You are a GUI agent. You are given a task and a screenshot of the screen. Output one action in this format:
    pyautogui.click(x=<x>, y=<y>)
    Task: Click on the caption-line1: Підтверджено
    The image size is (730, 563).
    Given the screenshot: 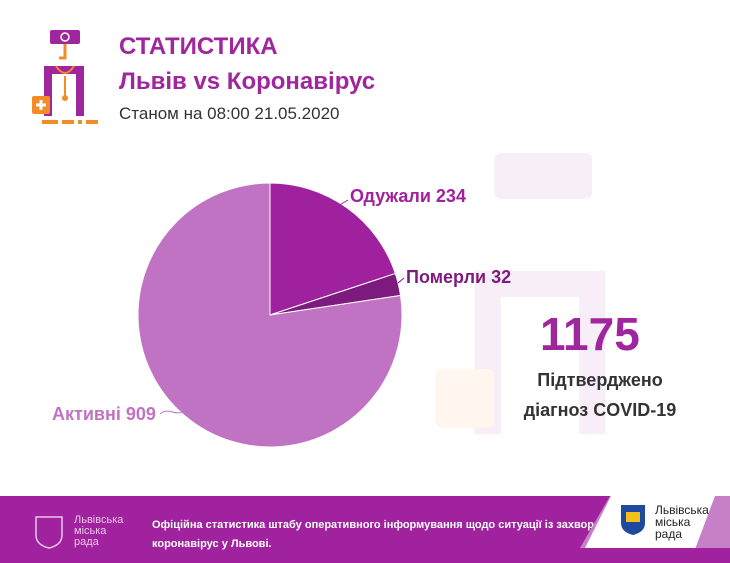 What is the action you would take?
    pyautogui.click(x=600, y=380)
    